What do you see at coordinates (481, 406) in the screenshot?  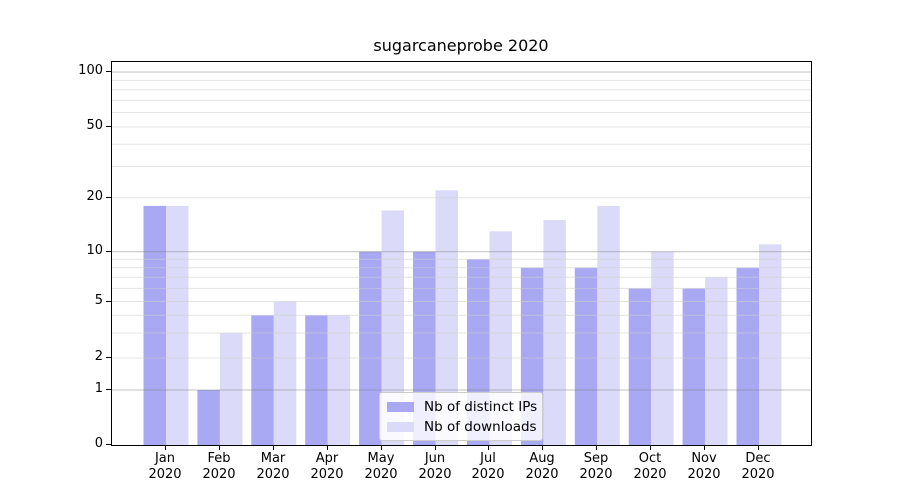 I see `legend-label: Nb of distinct IPs` at bounding box center [481, 406].